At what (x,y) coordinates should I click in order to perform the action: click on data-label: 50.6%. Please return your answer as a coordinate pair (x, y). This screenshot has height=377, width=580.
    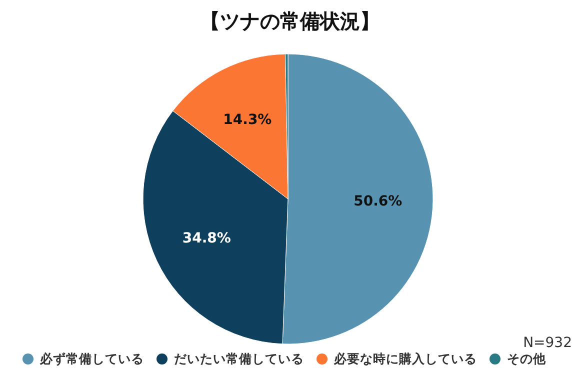
    Looking at the image, I should click on (378, 202).